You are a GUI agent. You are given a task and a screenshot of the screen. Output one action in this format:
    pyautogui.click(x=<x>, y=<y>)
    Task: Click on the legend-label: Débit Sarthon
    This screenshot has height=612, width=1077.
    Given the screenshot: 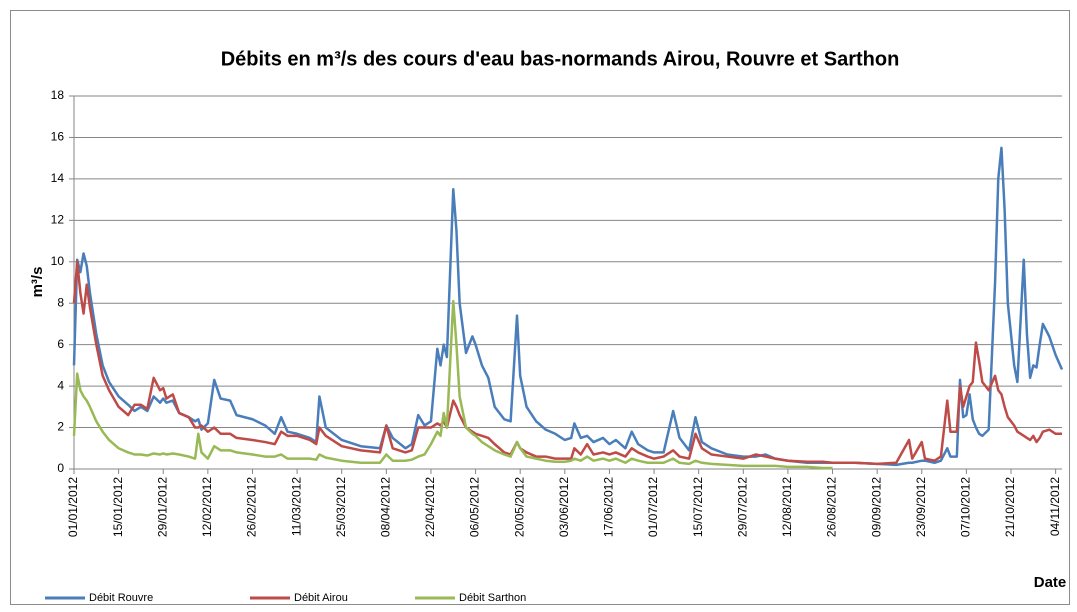 What is the action you would take?
    pyautogui.click(x=492, y=598)
    